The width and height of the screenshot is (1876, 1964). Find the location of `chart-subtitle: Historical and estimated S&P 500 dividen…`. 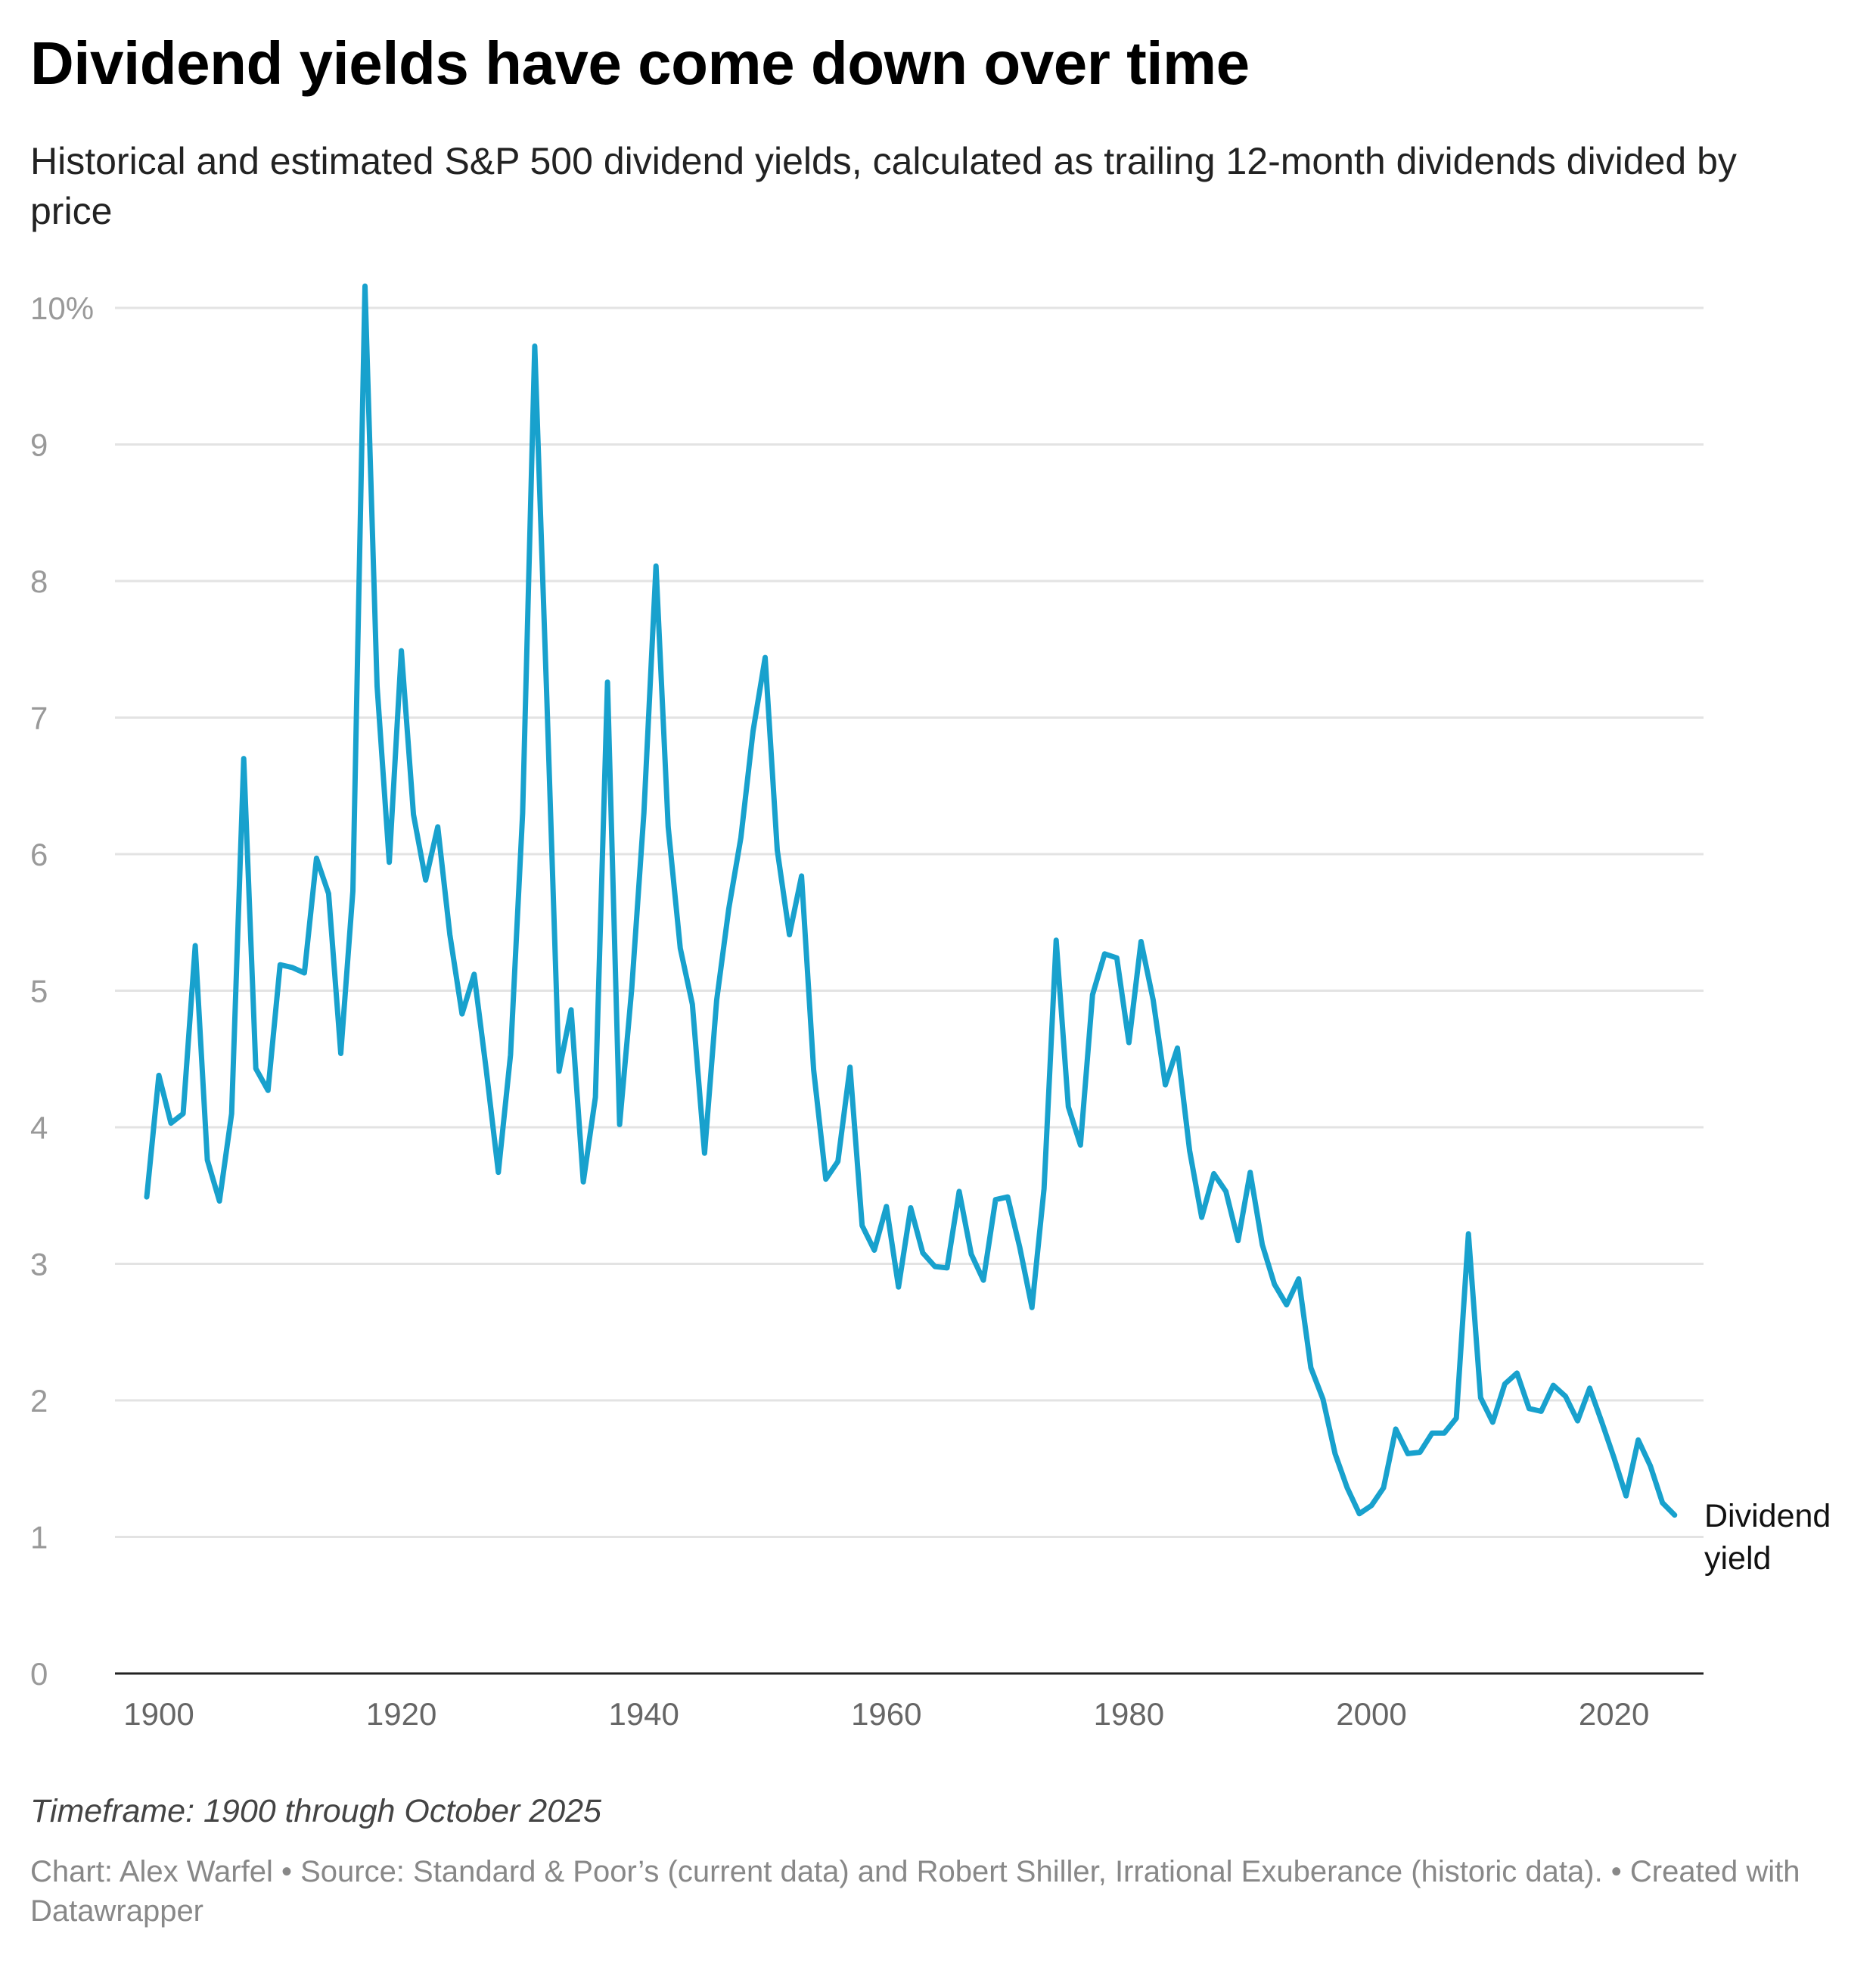

chart-subtitle: Historical and estimated S&P 500 dividen… is located at coordinates (883, 186).